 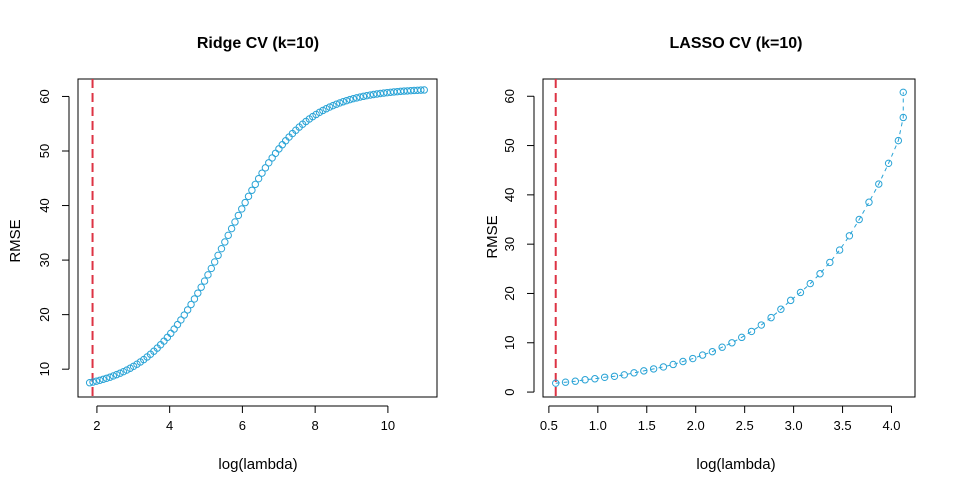 I want to click on ridge-y-tick-label: 30, so click(x=44, y=260).